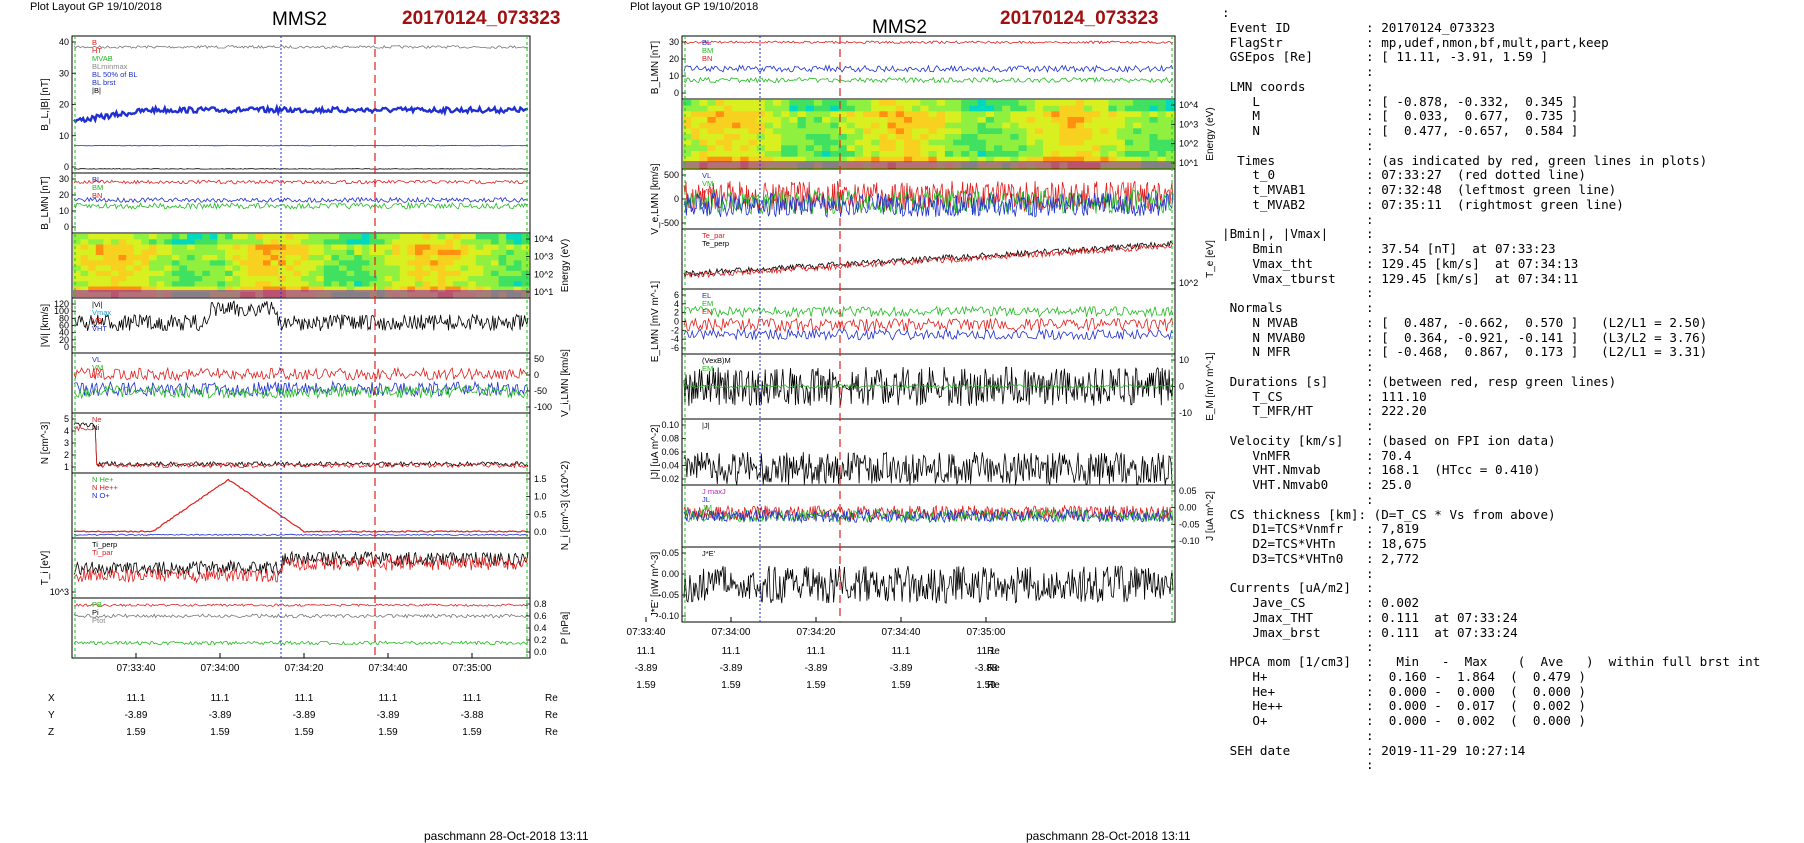 The width and height of the screenshot is (1804, 843). Describe the element at coordinates (646, 685) in the screenshot. I see `ephemeris-value: 1.59` at that location.